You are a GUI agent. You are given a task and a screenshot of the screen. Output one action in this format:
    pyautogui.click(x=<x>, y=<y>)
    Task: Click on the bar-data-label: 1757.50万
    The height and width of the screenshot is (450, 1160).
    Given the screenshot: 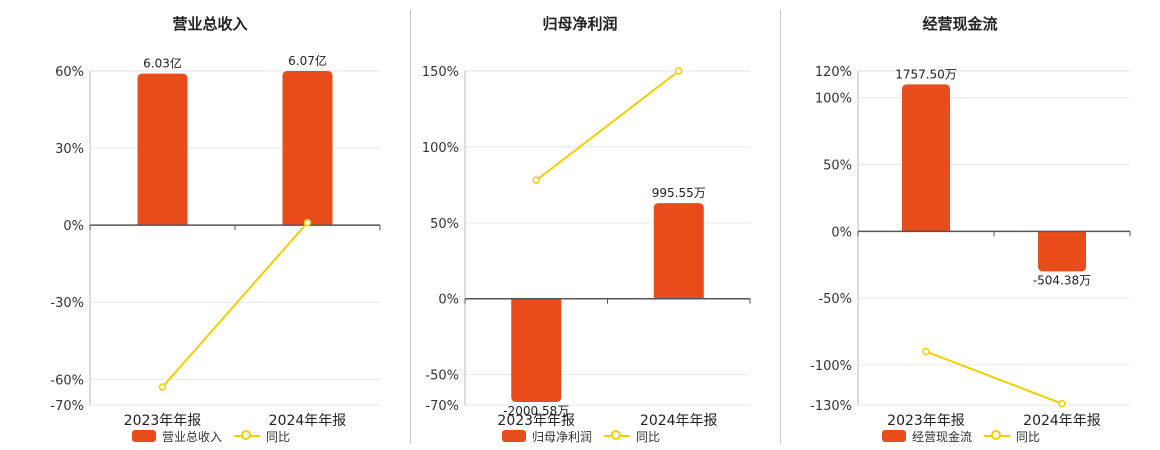 What is the action you would take?
    pyautogui.click(x=926, y=74)
    